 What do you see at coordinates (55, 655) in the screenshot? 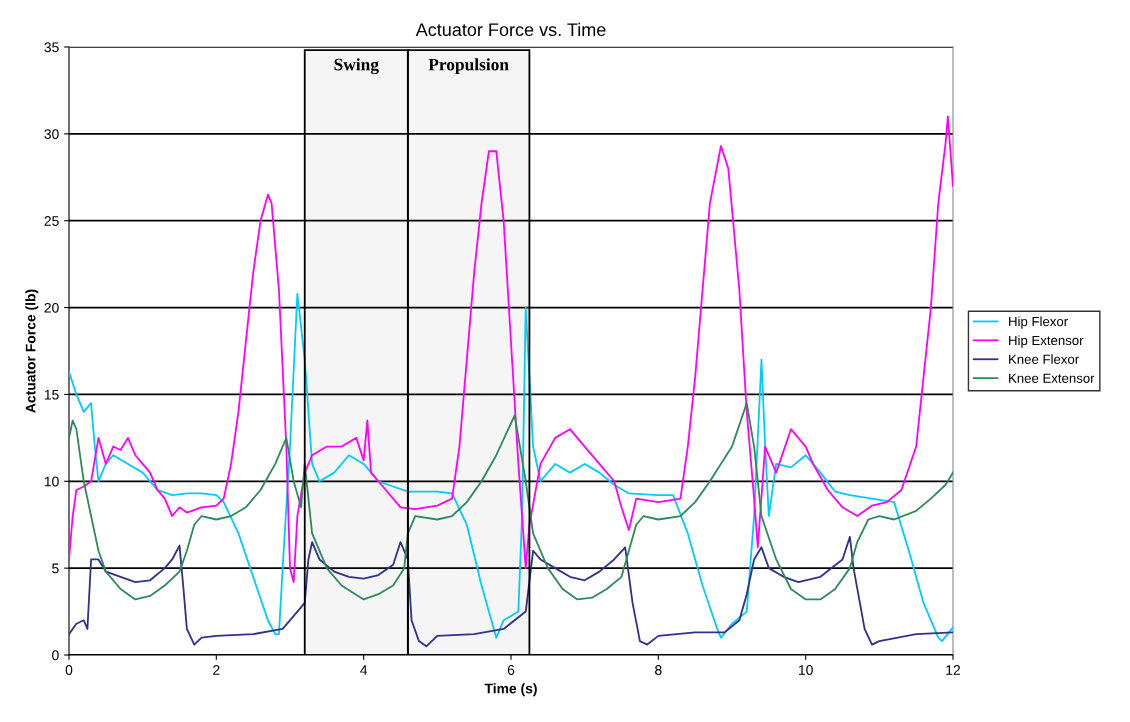
I see `y-tick-label: 0` at bounding box center [55, 655].